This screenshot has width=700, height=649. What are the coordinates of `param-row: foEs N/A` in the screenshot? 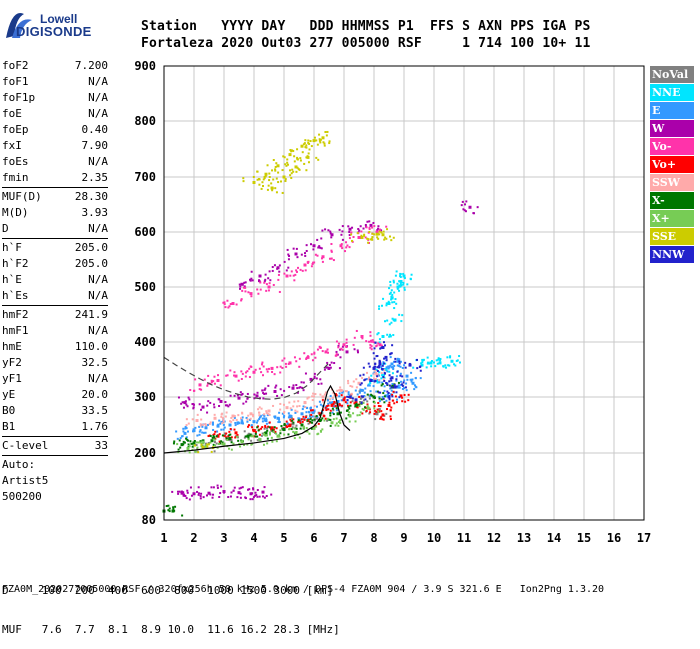 It's located at (55, 162).